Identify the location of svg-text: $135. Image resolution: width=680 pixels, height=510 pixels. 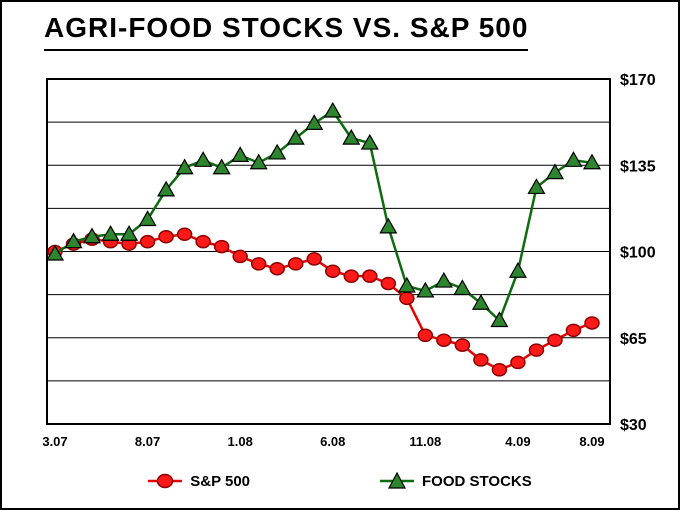
(638, 166).